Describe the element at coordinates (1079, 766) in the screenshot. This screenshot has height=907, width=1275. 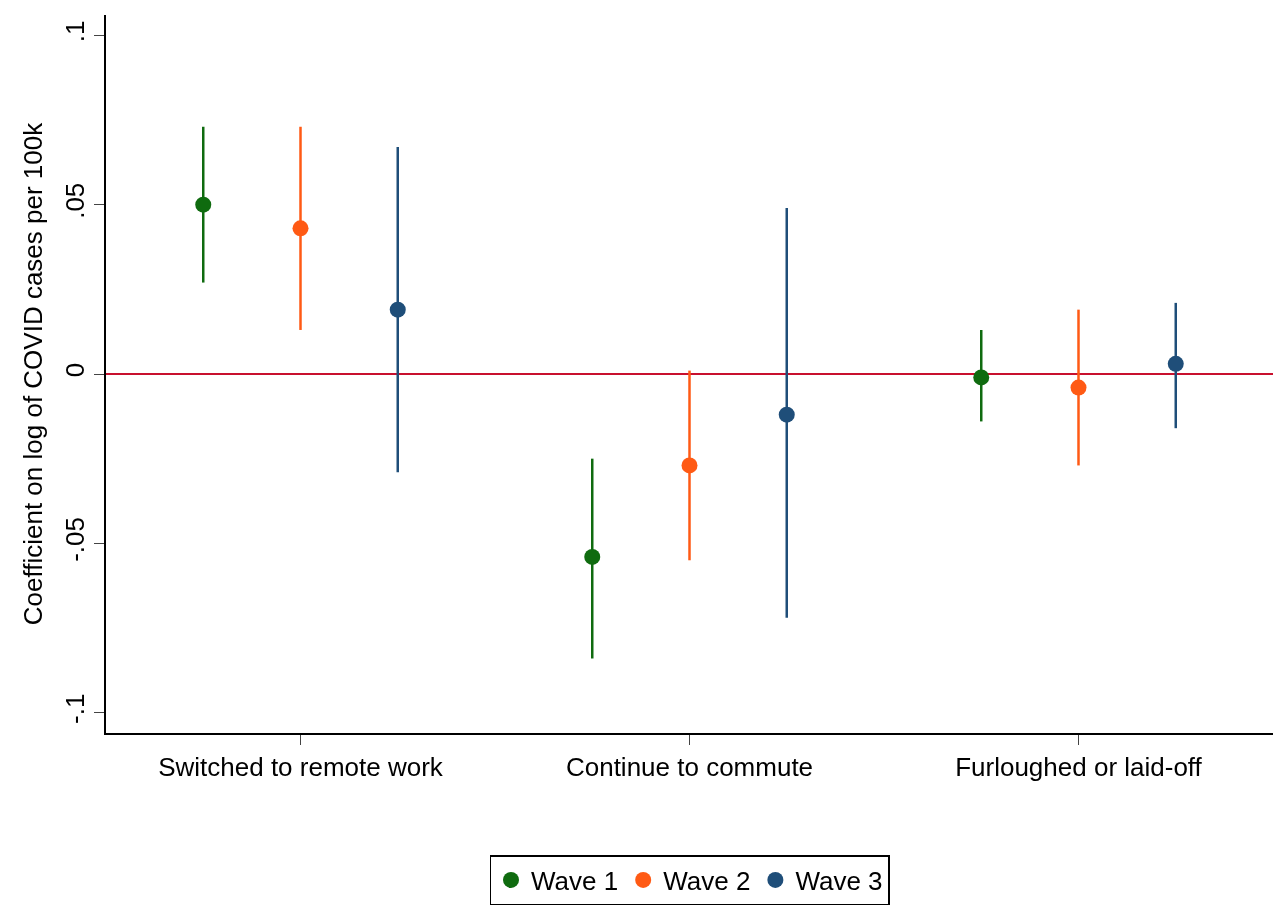
I see `x-tick-label: Furloughed or laid-off` at that location.